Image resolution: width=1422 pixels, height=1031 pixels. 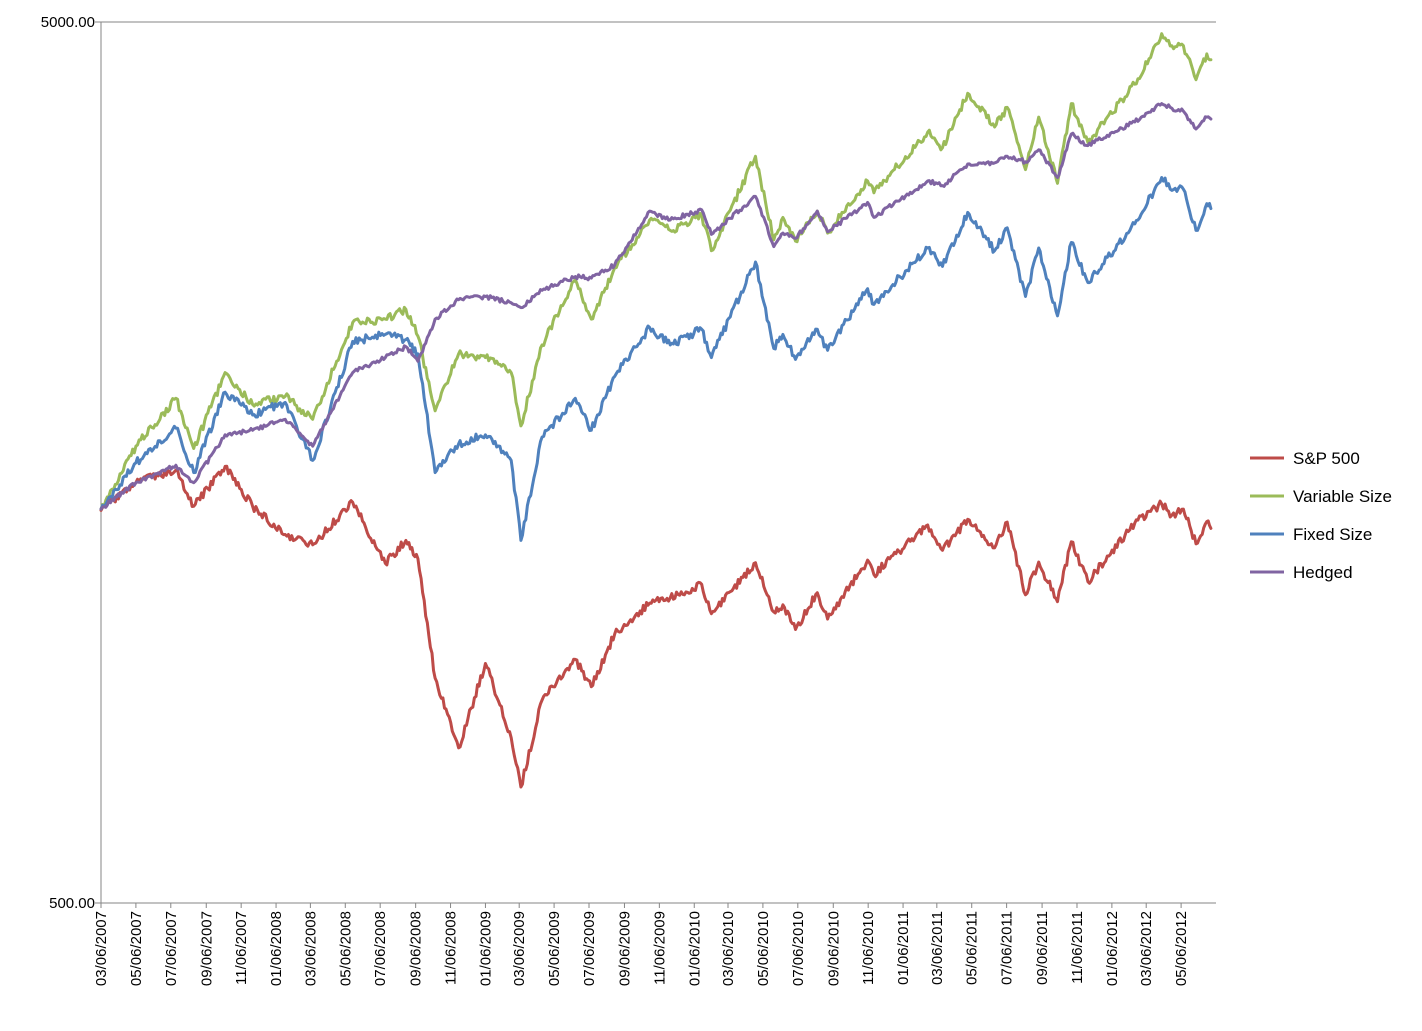 I want to click on x-tick-label: 09/06/2011, so click(x=1042, y=948).